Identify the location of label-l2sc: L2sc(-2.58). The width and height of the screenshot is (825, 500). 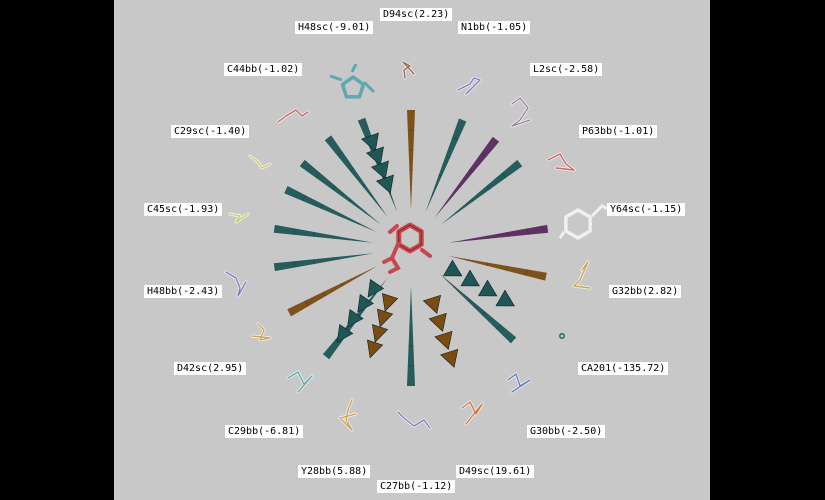
(566, 69).